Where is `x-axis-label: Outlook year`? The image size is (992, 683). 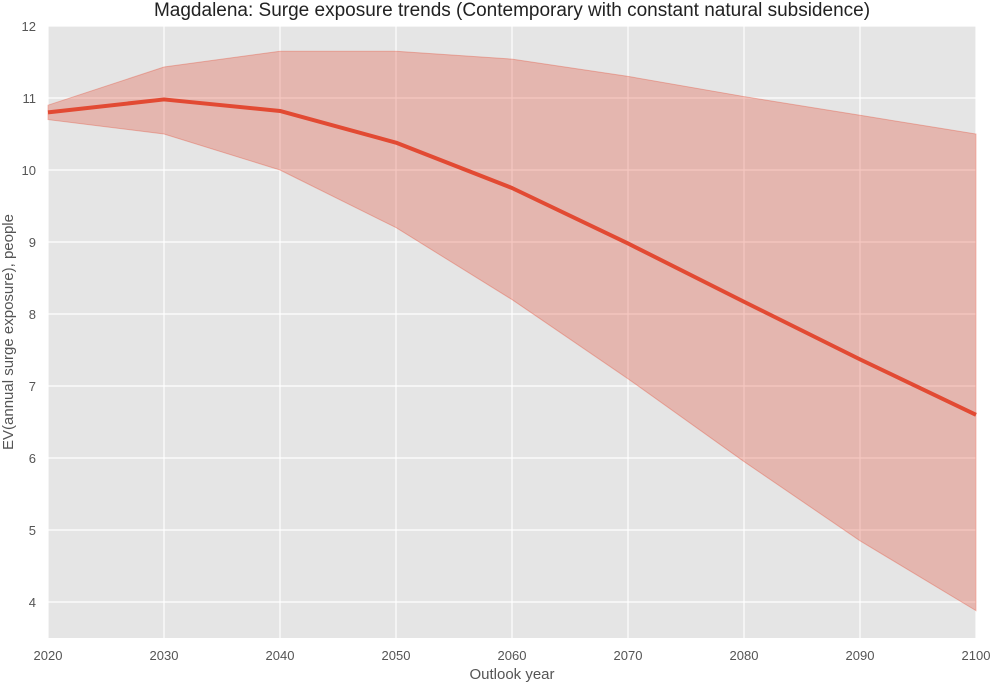 x-axis-label: Outlook year is located at coordinates (511, 674).